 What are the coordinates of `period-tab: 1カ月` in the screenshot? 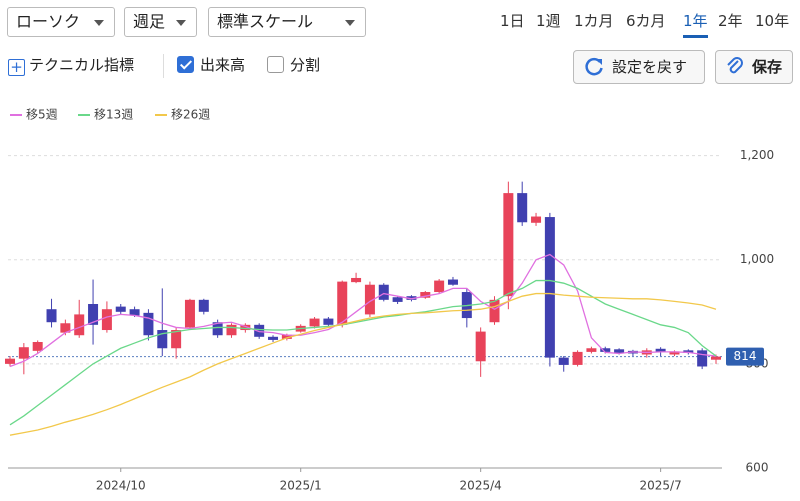 It's located at (594, 21).